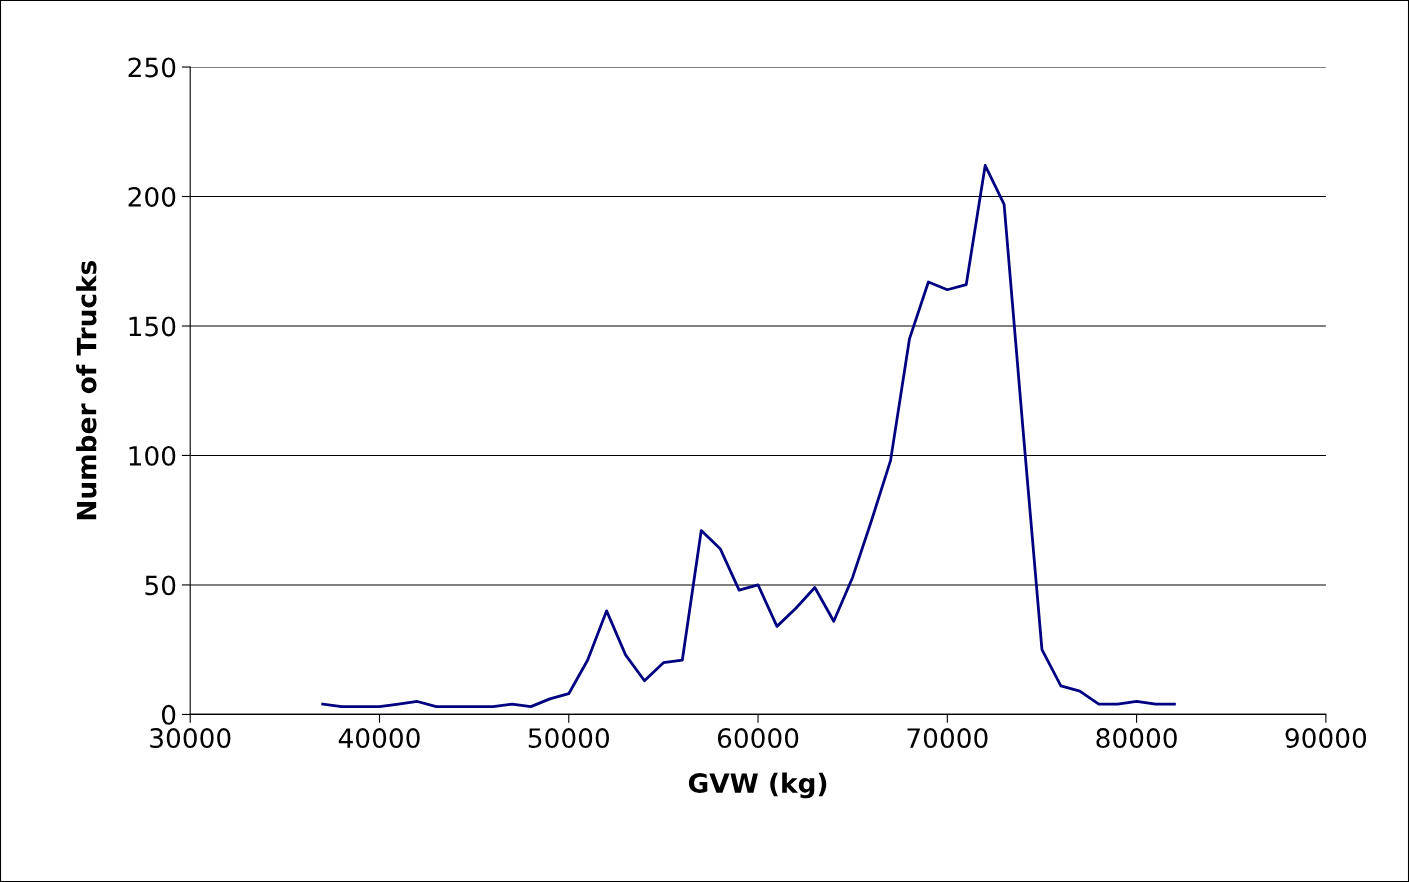 The height and width of the screenshot is (882, 1409). I want to click on y-tick-label: 50, so click(160, 585).